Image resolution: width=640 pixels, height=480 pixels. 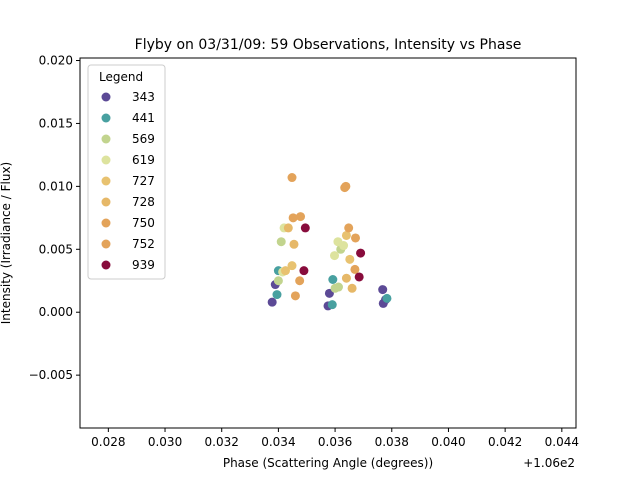 What do you see at coordinates (56, 123) in the screenshot?
I see `y-tick-label: 0.015` at bounding box center [56, 123].